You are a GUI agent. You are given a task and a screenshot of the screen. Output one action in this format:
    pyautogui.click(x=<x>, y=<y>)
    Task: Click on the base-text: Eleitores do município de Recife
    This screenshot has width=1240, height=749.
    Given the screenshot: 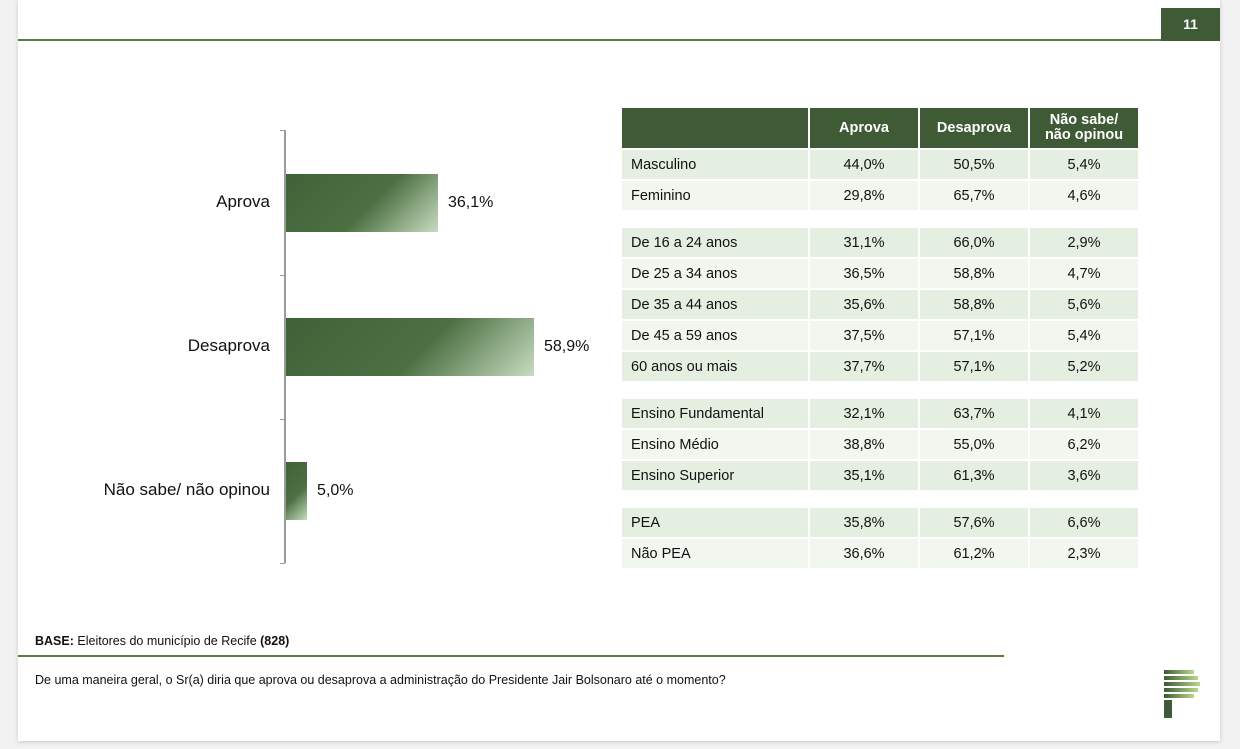 What is the action you would take?
    pyautogui.click(x=167, y=641)
    